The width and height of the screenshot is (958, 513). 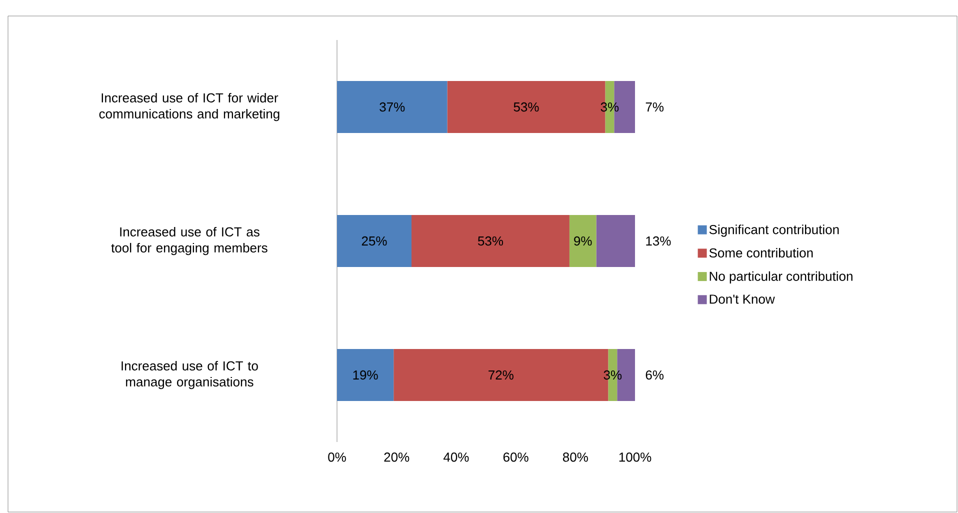 What do you see at coordinates (189, 107) in the screenshot?
I see `y-tick-label: Increased use of ICT for wider communications and marketing` at bounding box center [189, 107].